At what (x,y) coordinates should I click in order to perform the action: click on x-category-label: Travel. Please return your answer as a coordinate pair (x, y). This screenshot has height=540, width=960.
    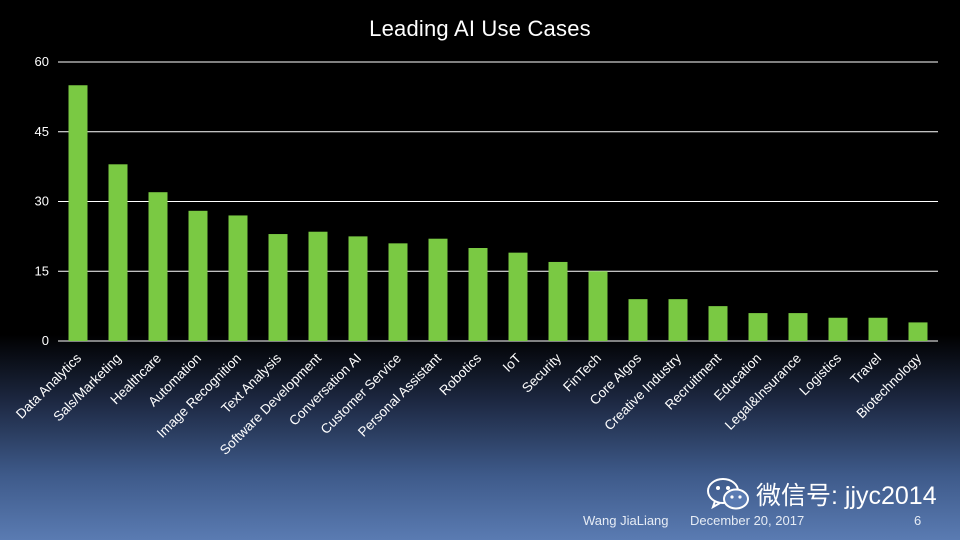
    Looking at the image, I should click on (865, 369).